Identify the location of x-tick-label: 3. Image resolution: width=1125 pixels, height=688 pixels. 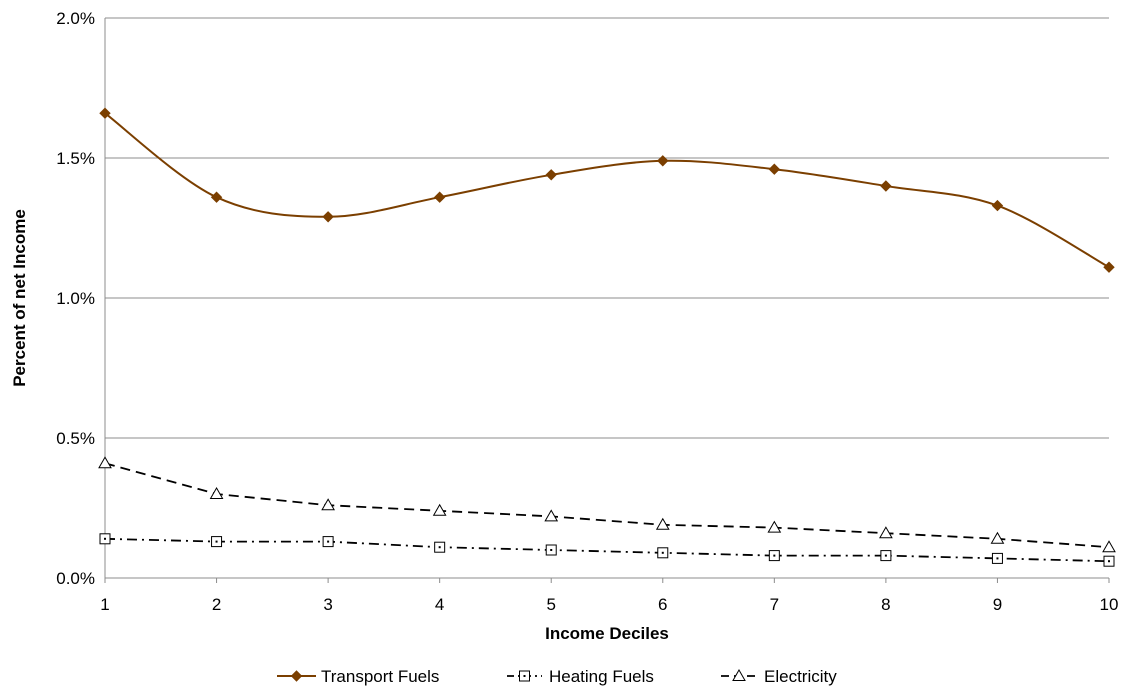
(327, 604).